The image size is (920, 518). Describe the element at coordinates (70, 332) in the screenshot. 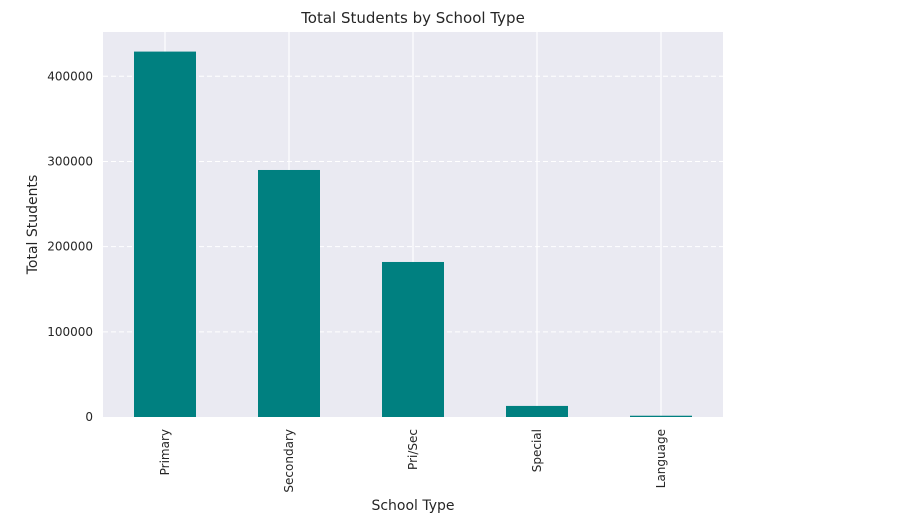

I see `y-tick-label: 100000` at that location.